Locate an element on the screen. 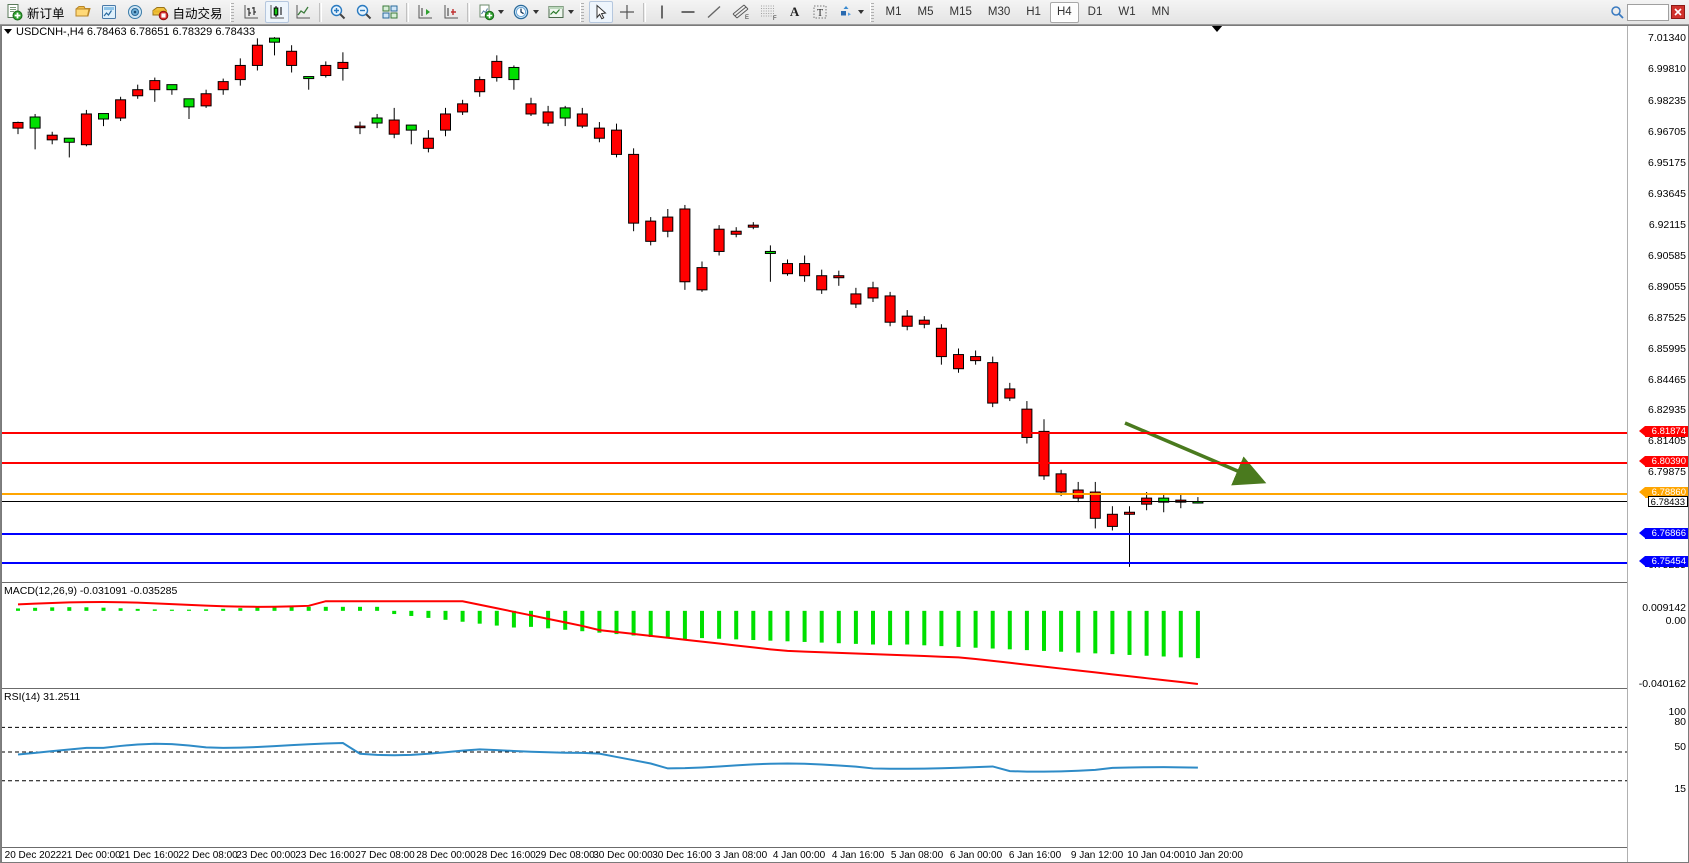 The image size is (1689, 863). main-toolbar: 新订单 is located at coordinates (844, 12).